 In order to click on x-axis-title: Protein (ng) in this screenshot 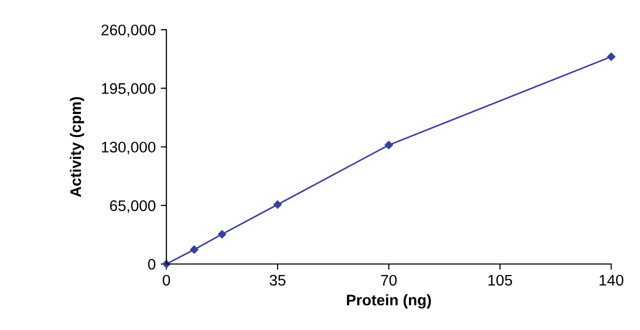, I will do `click(388, 301)`.